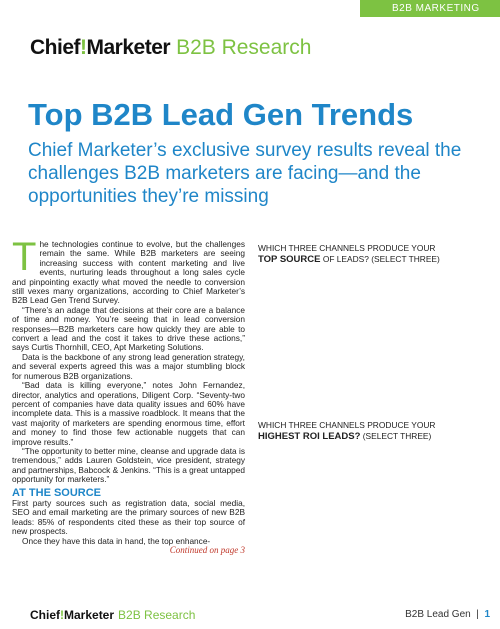 The image size is (500, 629). I want to click on footer-logo: Chief!Marketer B2B Research, so click(112, 615).